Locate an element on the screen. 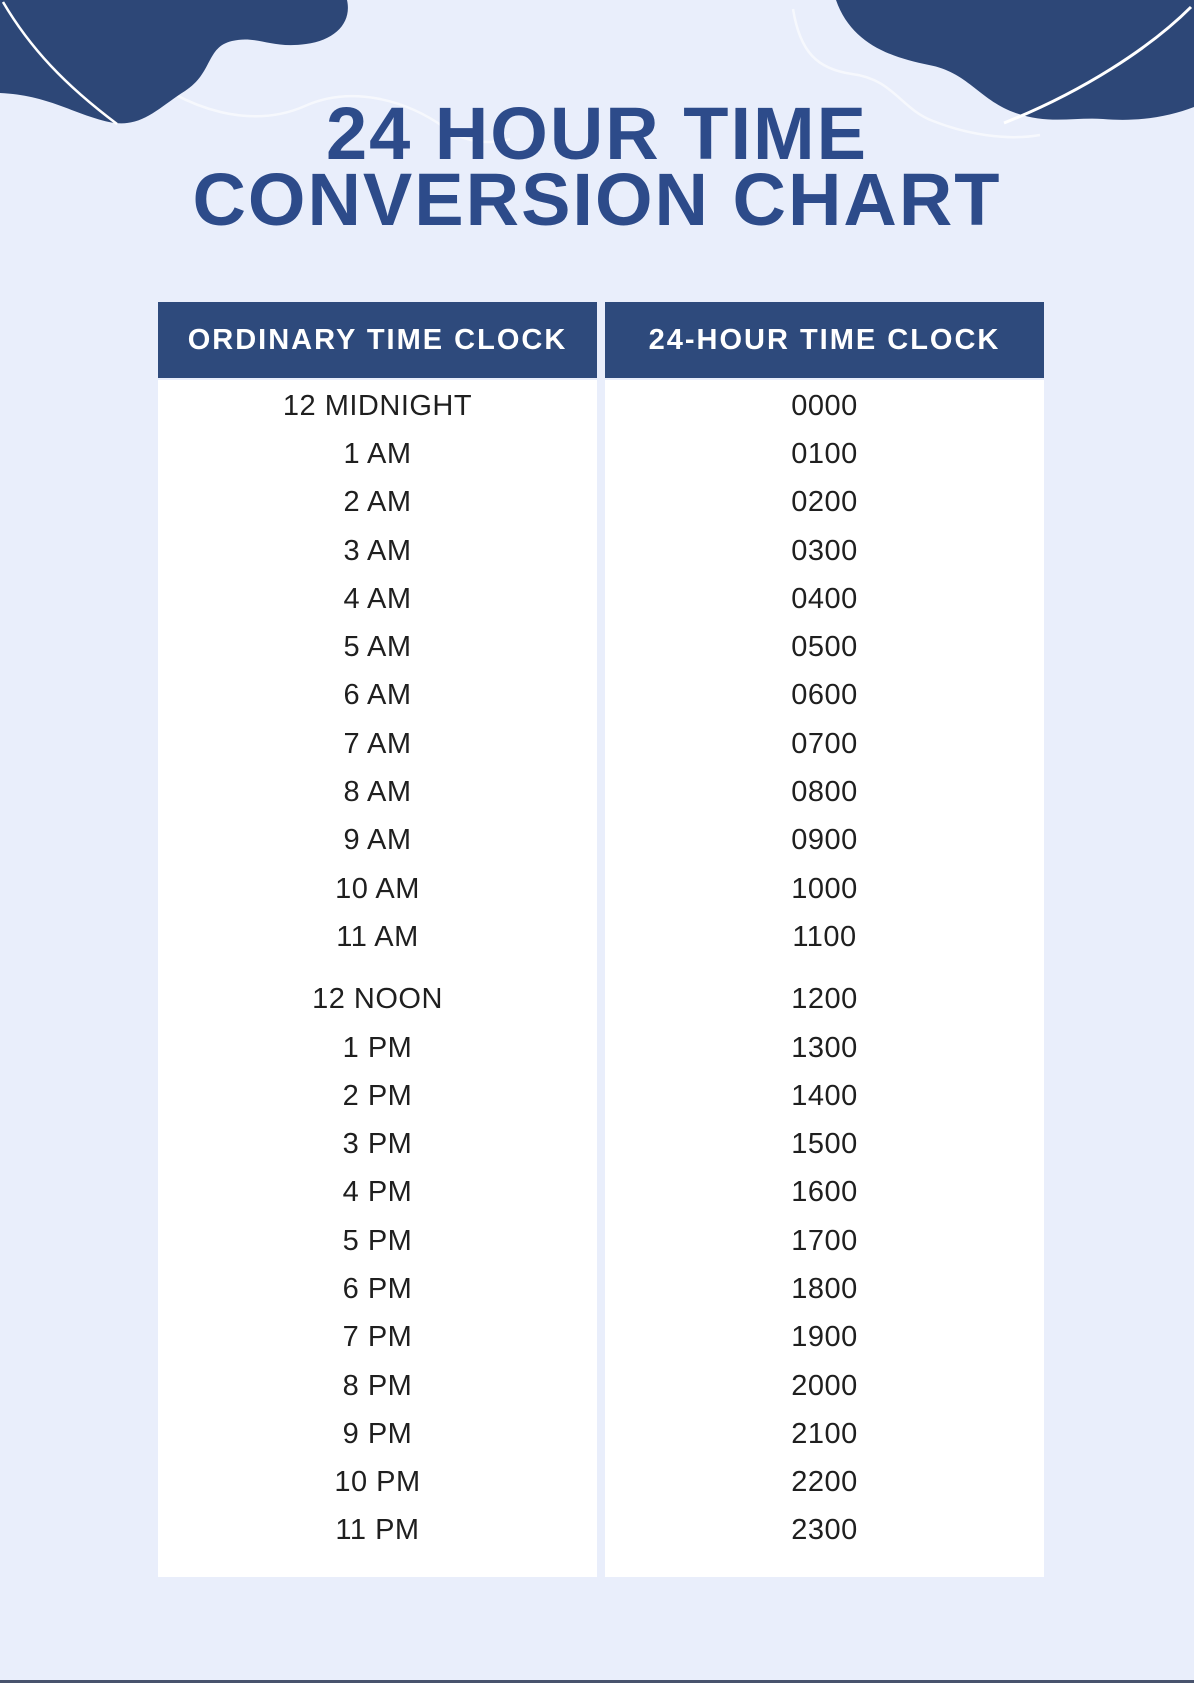  table-row-ordinary-time-cell: 5 PM is located at coordinates (377, 1240).